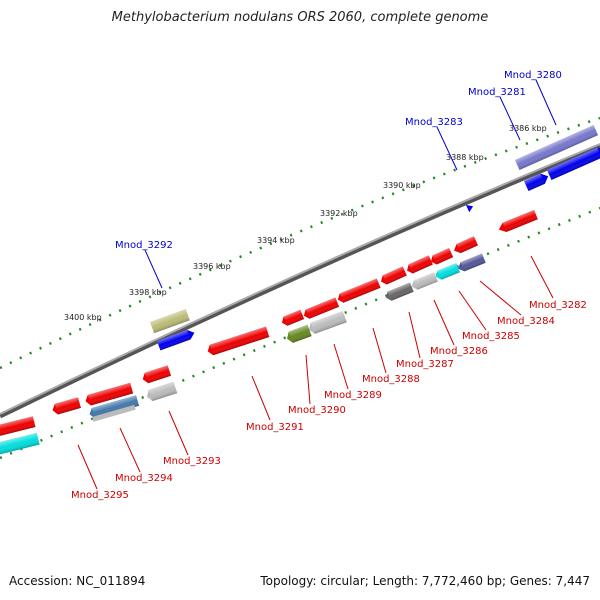 The width and height of the screenshot is (600, 600). Describe the element at coordinates (83, 317) in the screenshot. I see `tick-label-3400: 3400 kbp` at that location.